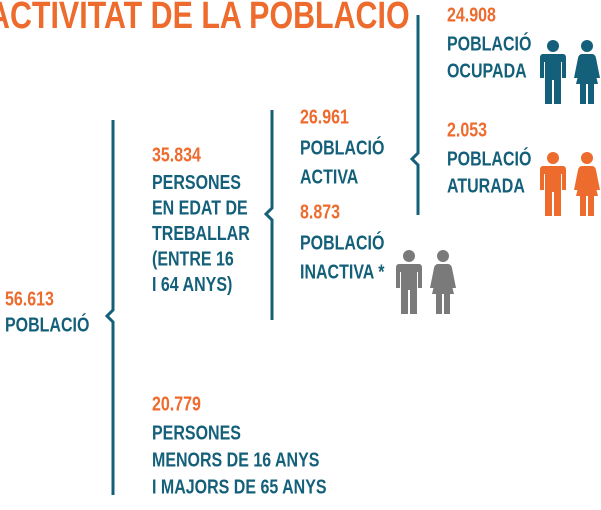  Describe the element at coordinates (486, 186) in the screenshot. I see `node-label: ATURADA` at that location.